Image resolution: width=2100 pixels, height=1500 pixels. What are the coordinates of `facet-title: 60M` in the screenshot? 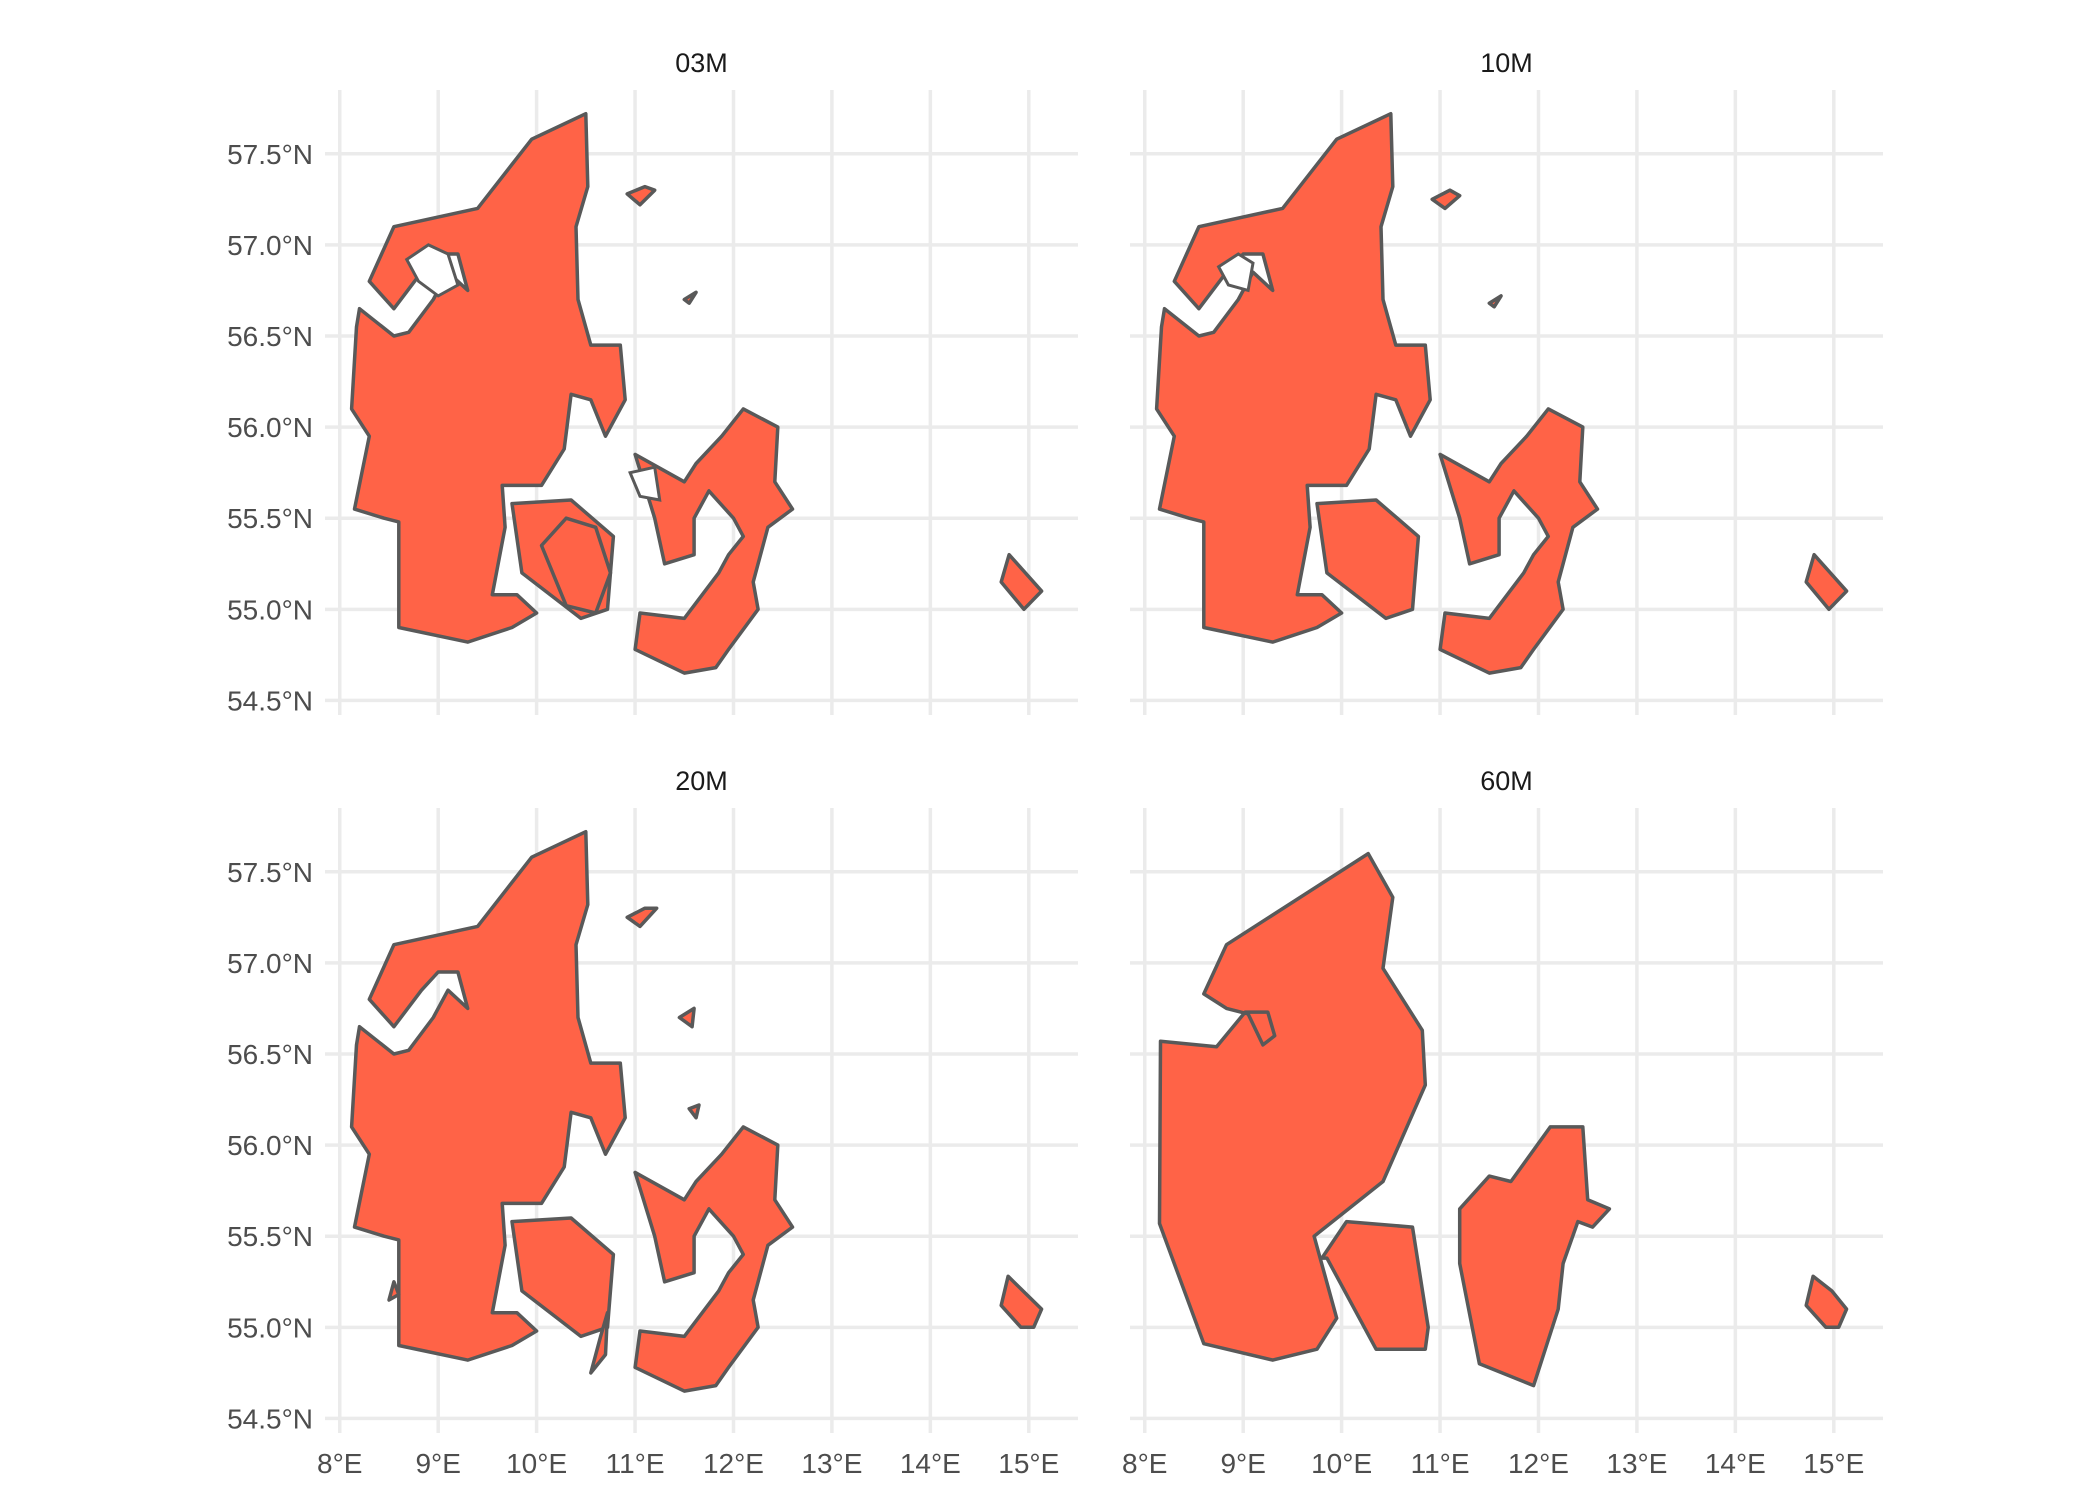 It's located at (1506, 781).